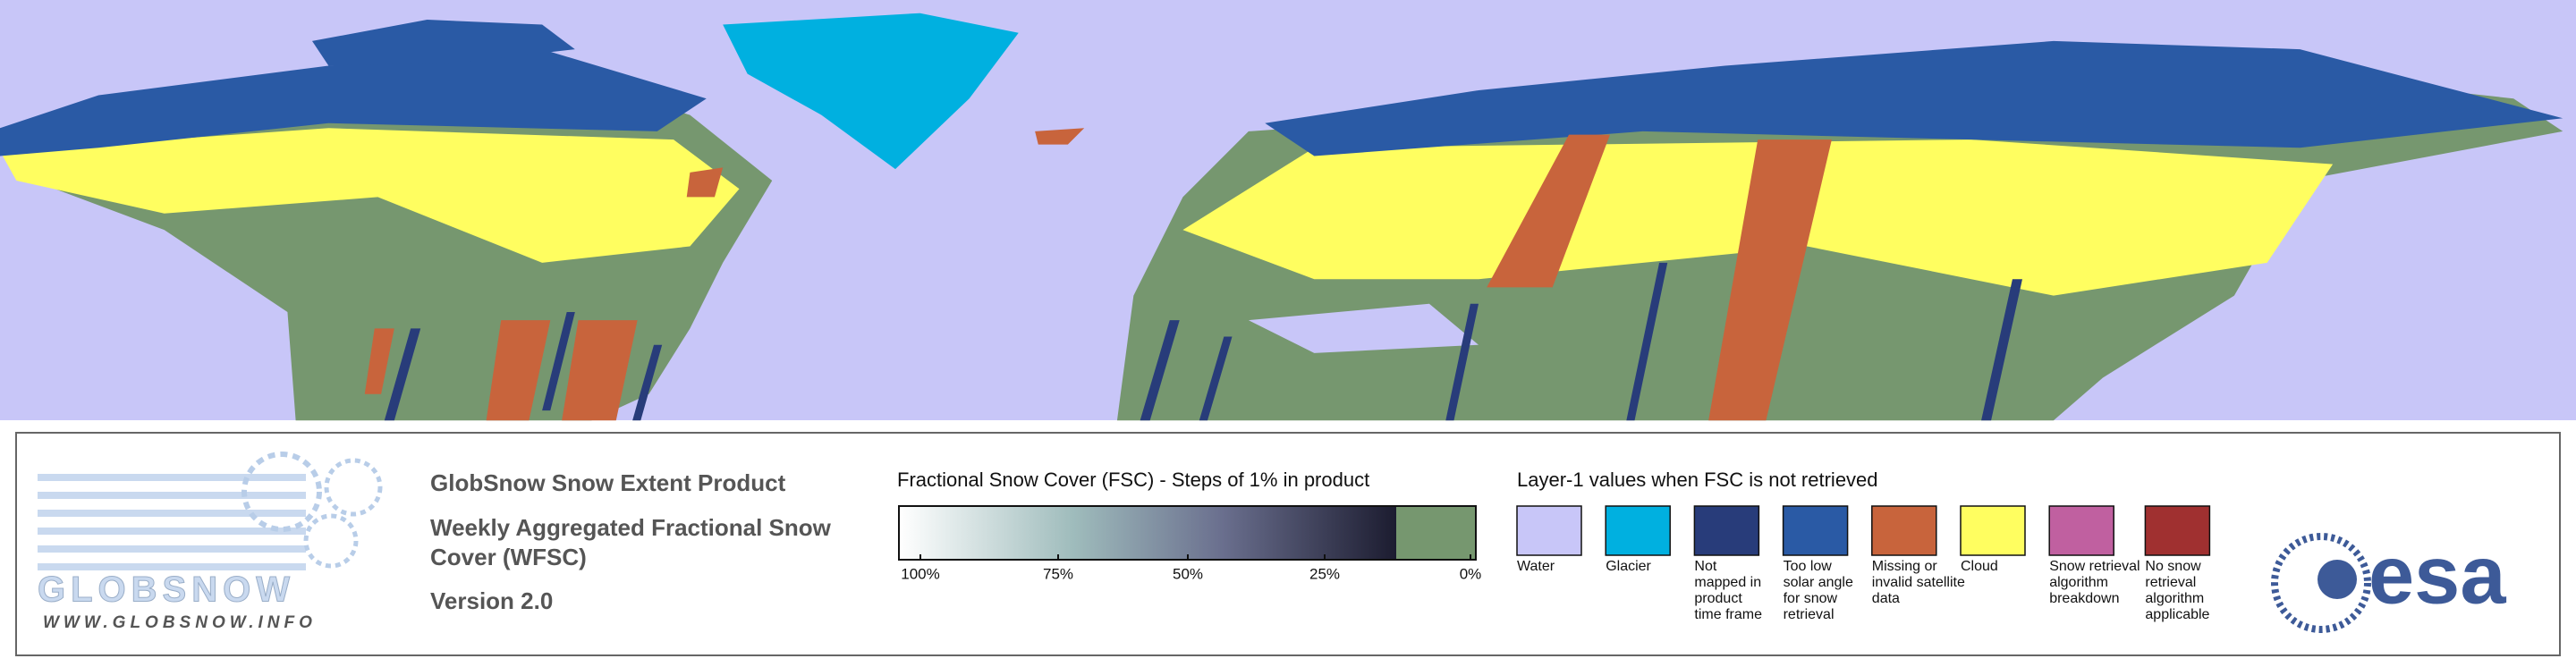 The width and height of the screenshot is (2576, 667). I want to click on category-label: for snow, so click(1811, 599).